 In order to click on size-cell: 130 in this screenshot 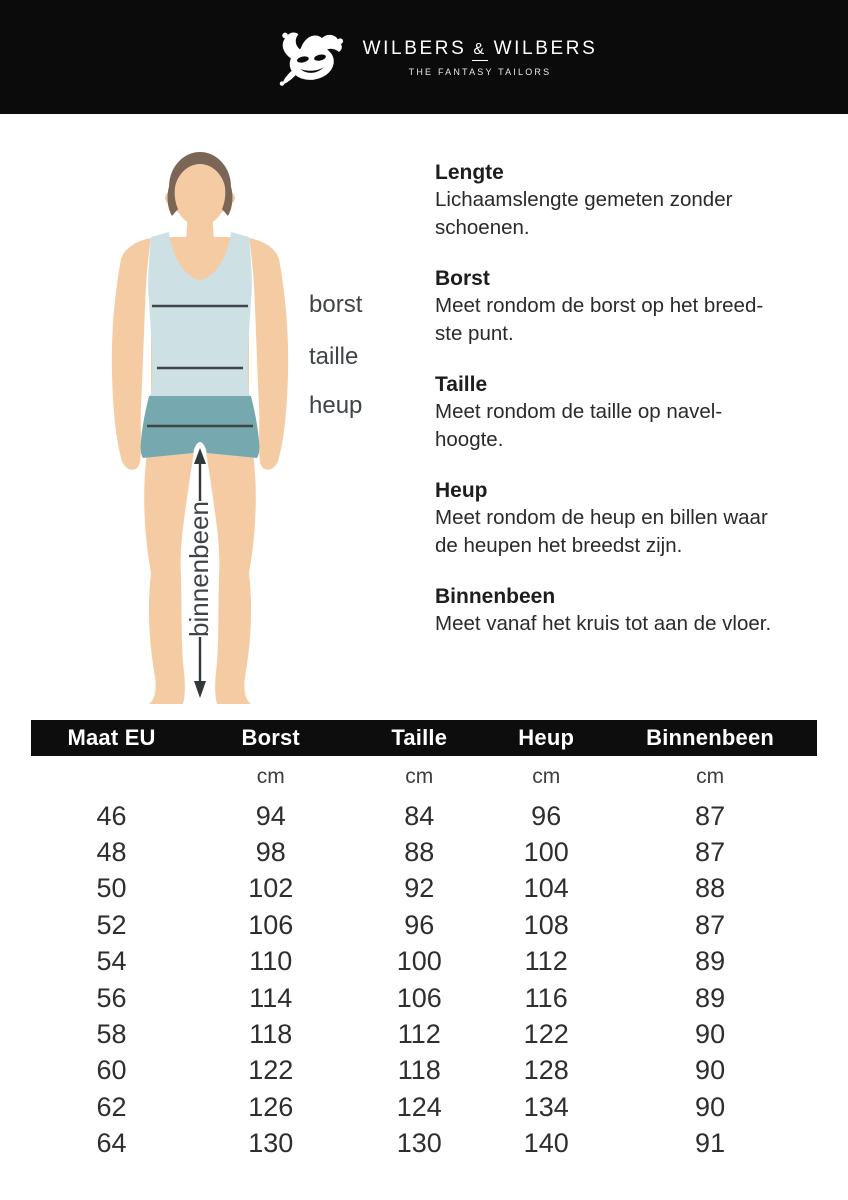, I will do `click(419, 1143)`.